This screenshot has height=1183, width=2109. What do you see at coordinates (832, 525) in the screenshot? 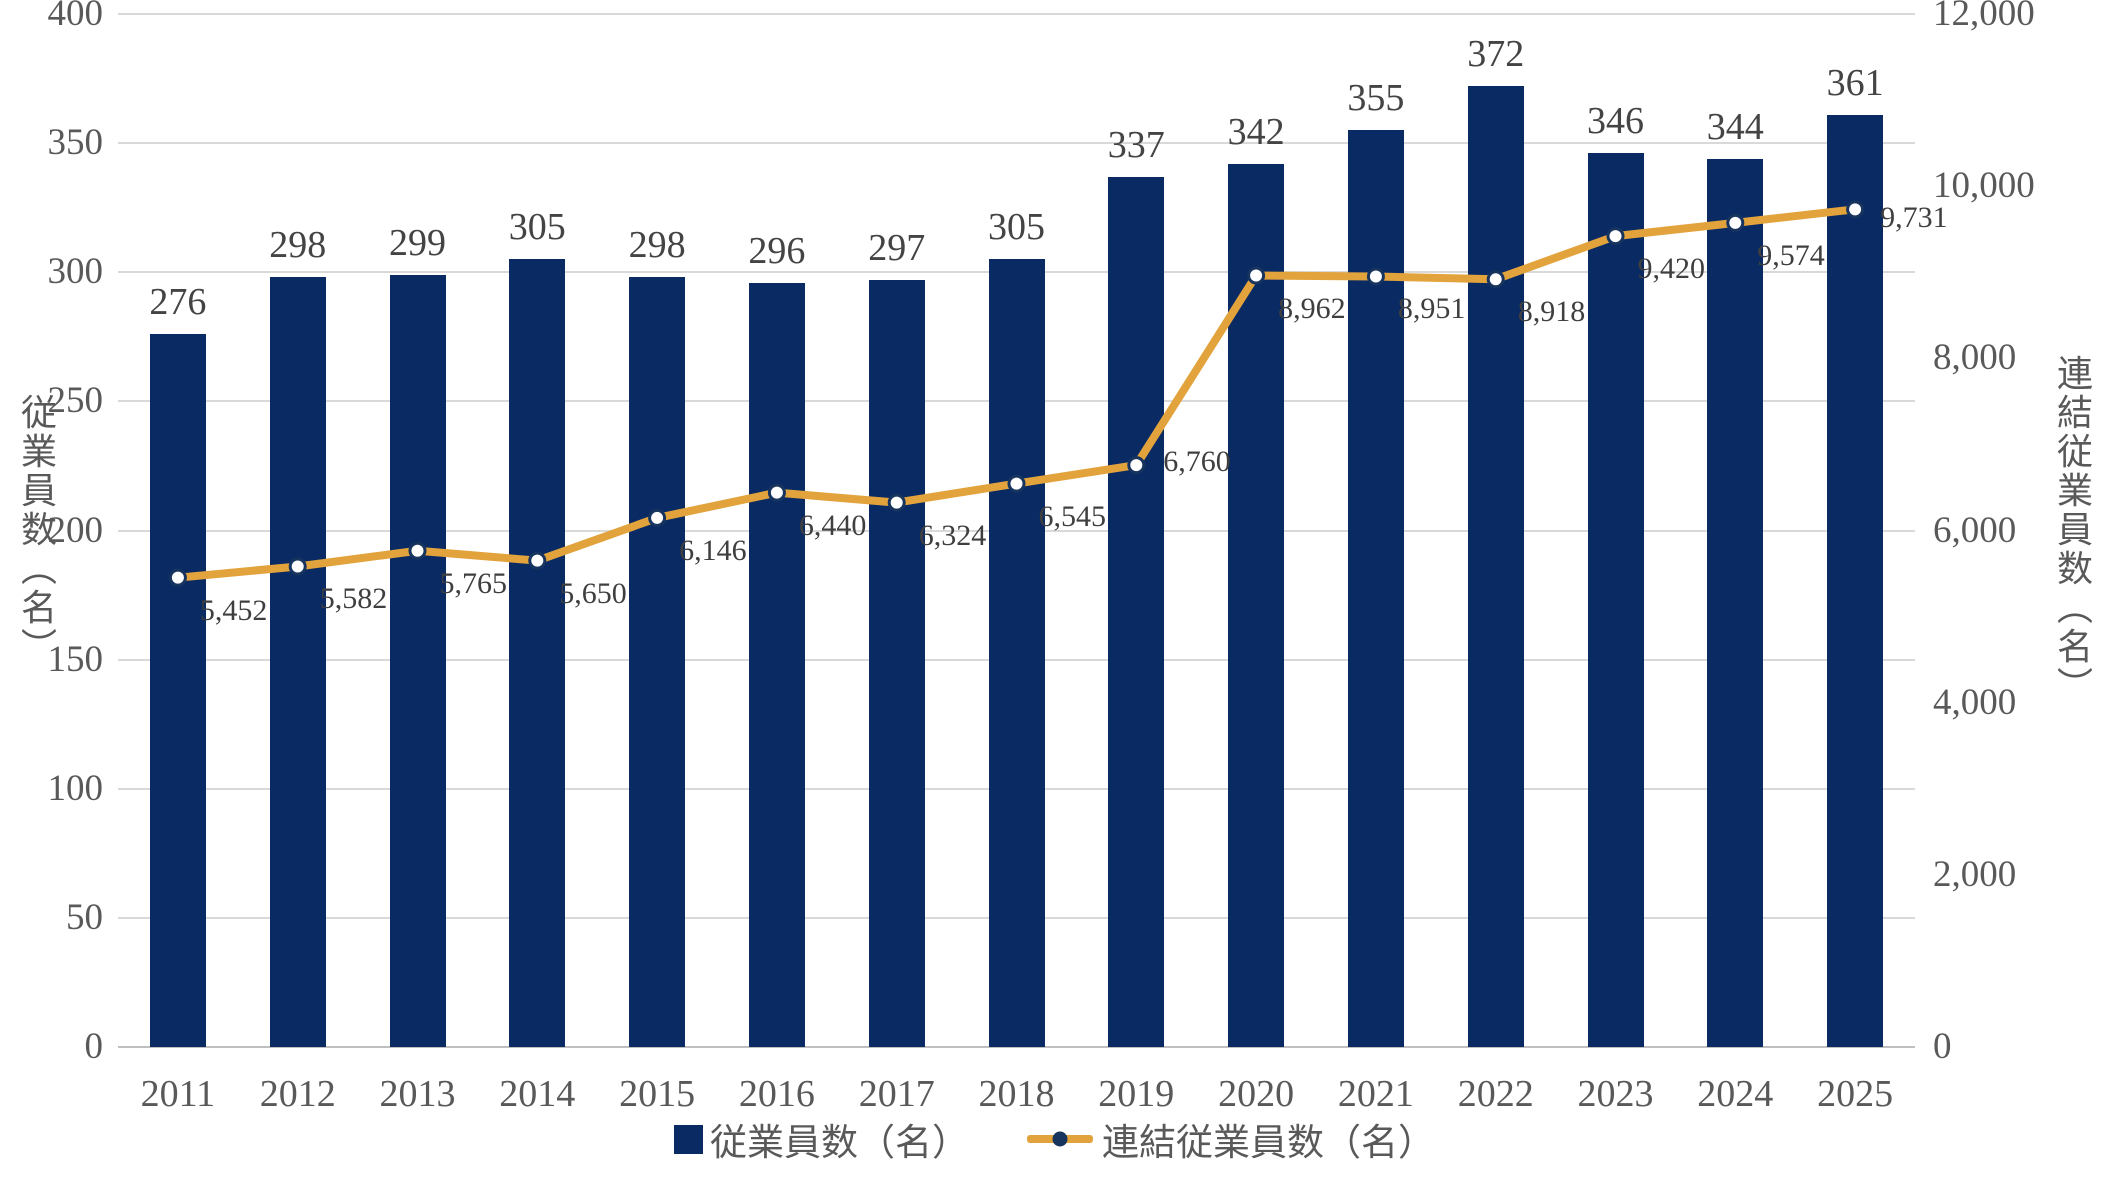
I see `line-value-label: 6,440` at bounding box center [832, 525].